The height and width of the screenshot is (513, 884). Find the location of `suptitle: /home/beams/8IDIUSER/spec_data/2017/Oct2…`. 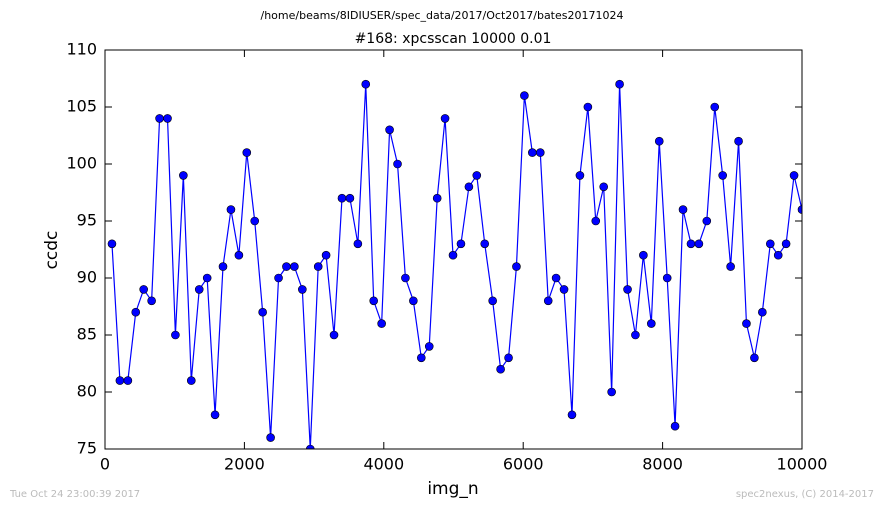

suptitle: /home/beams/8IDIUSER/spec_data/2017/Oct2… is located at coordinates (442, 15).